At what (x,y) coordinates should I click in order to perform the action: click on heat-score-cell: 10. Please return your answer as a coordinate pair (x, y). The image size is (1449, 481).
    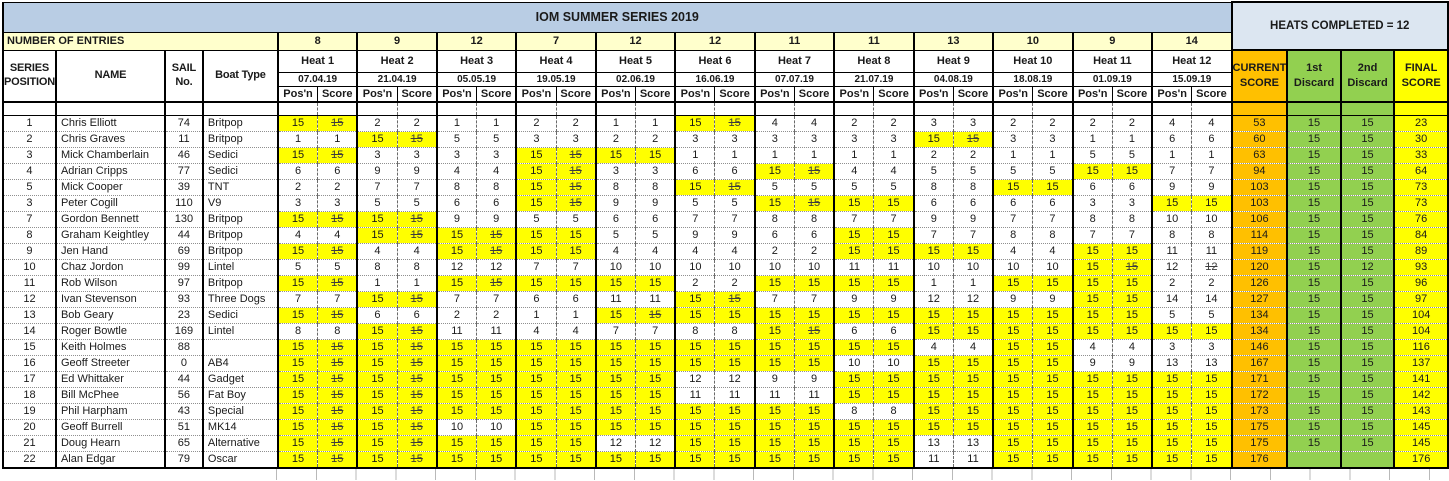
    Looking at the image, I should click on (973, 267).